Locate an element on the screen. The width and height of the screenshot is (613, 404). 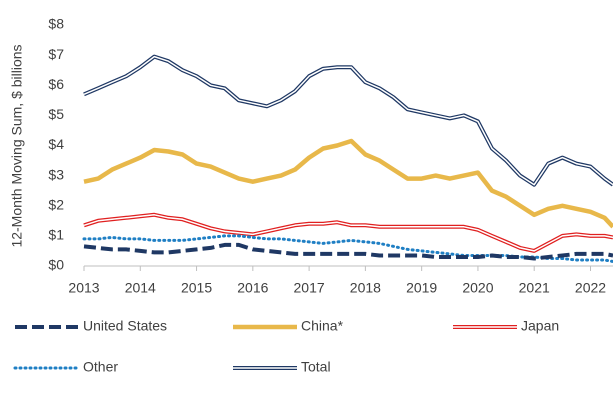
x-tick-label: 2013 is located at coordinates (83, 288).